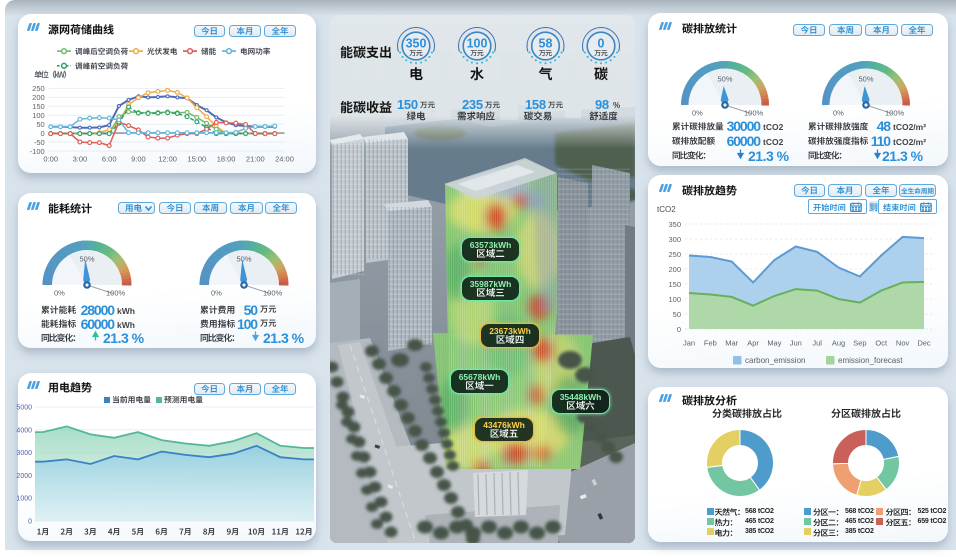  Describe the element at coordinates (255, 159) in the screenshot. I see `svg-text: 21:00` at that location.